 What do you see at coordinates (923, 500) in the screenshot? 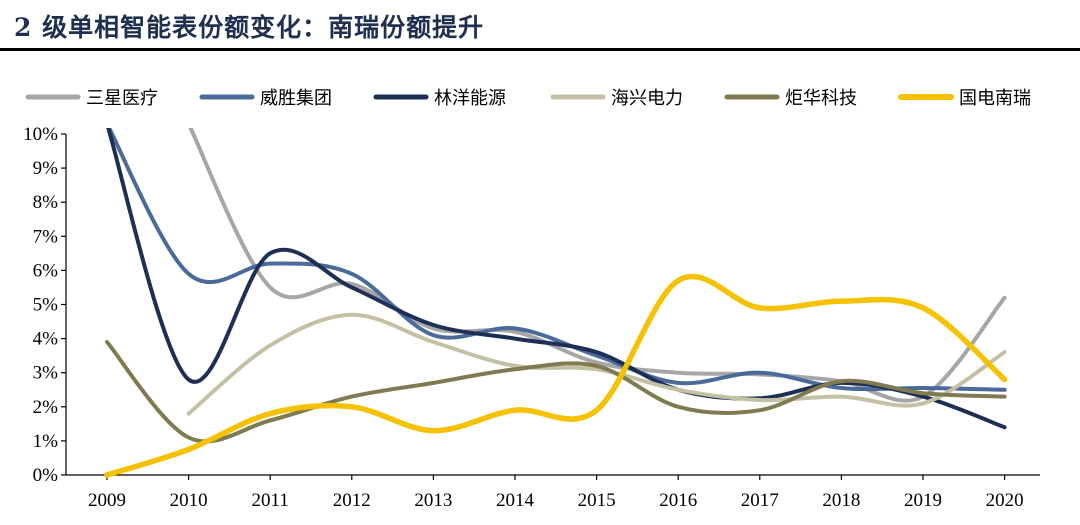
I see `x-tick-label: 2019` at bounding box center [923, 500].